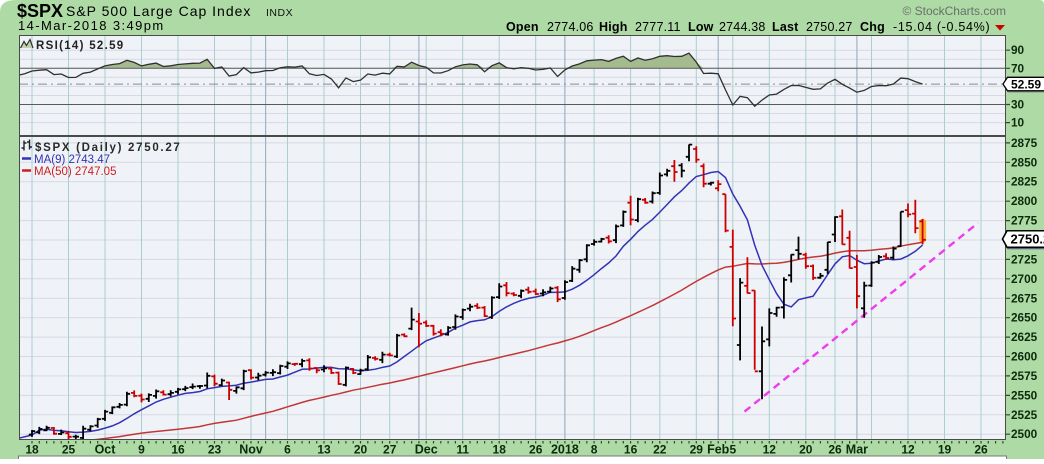  Describe the element at coordinates (287, 450) in the screenshot. I see `svg-text: 6` at that location.